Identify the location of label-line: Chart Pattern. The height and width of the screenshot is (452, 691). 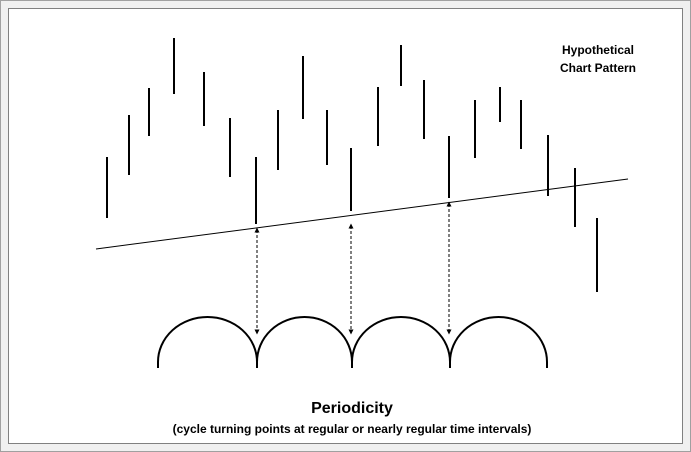
(598, 68).